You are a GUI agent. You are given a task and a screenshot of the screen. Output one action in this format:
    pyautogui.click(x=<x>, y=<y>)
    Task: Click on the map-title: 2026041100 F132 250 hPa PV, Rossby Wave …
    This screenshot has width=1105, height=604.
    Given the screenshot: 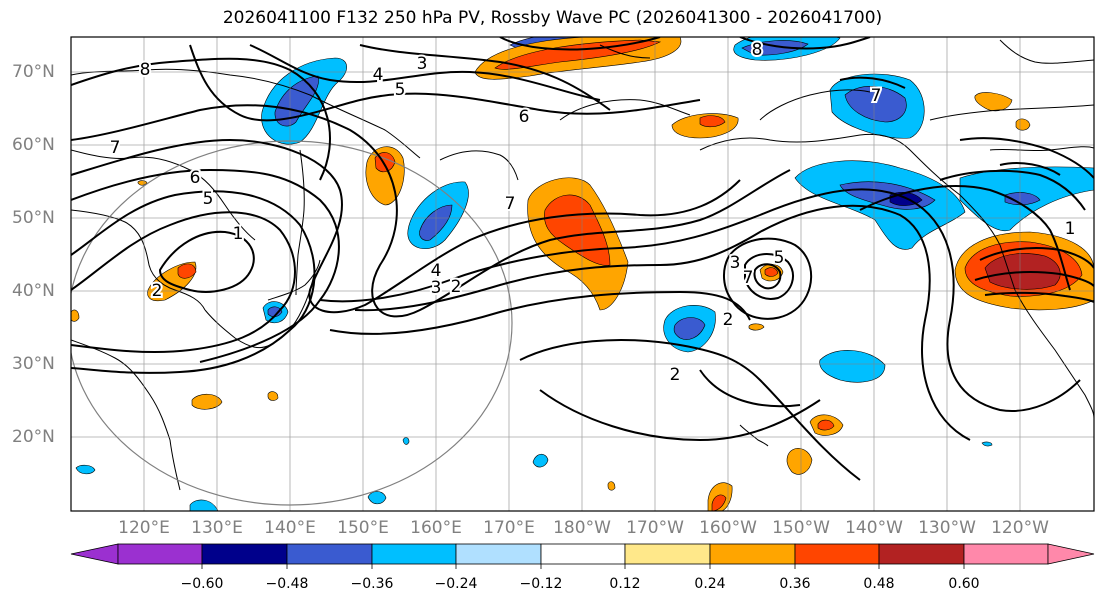 What is the action you would take?
    pyautogui.click(x=552, y=18)
    